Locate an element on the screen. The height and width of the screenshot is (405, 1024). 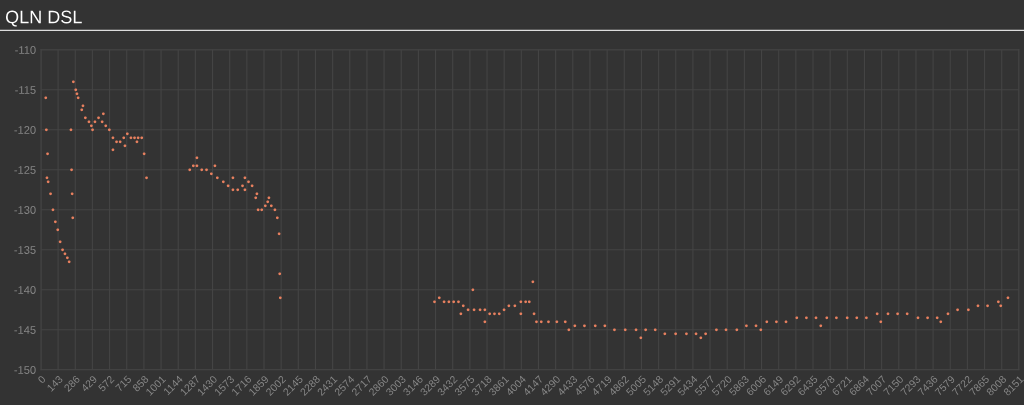
y-tick-label: -115 is located at coordinates (25, 90).